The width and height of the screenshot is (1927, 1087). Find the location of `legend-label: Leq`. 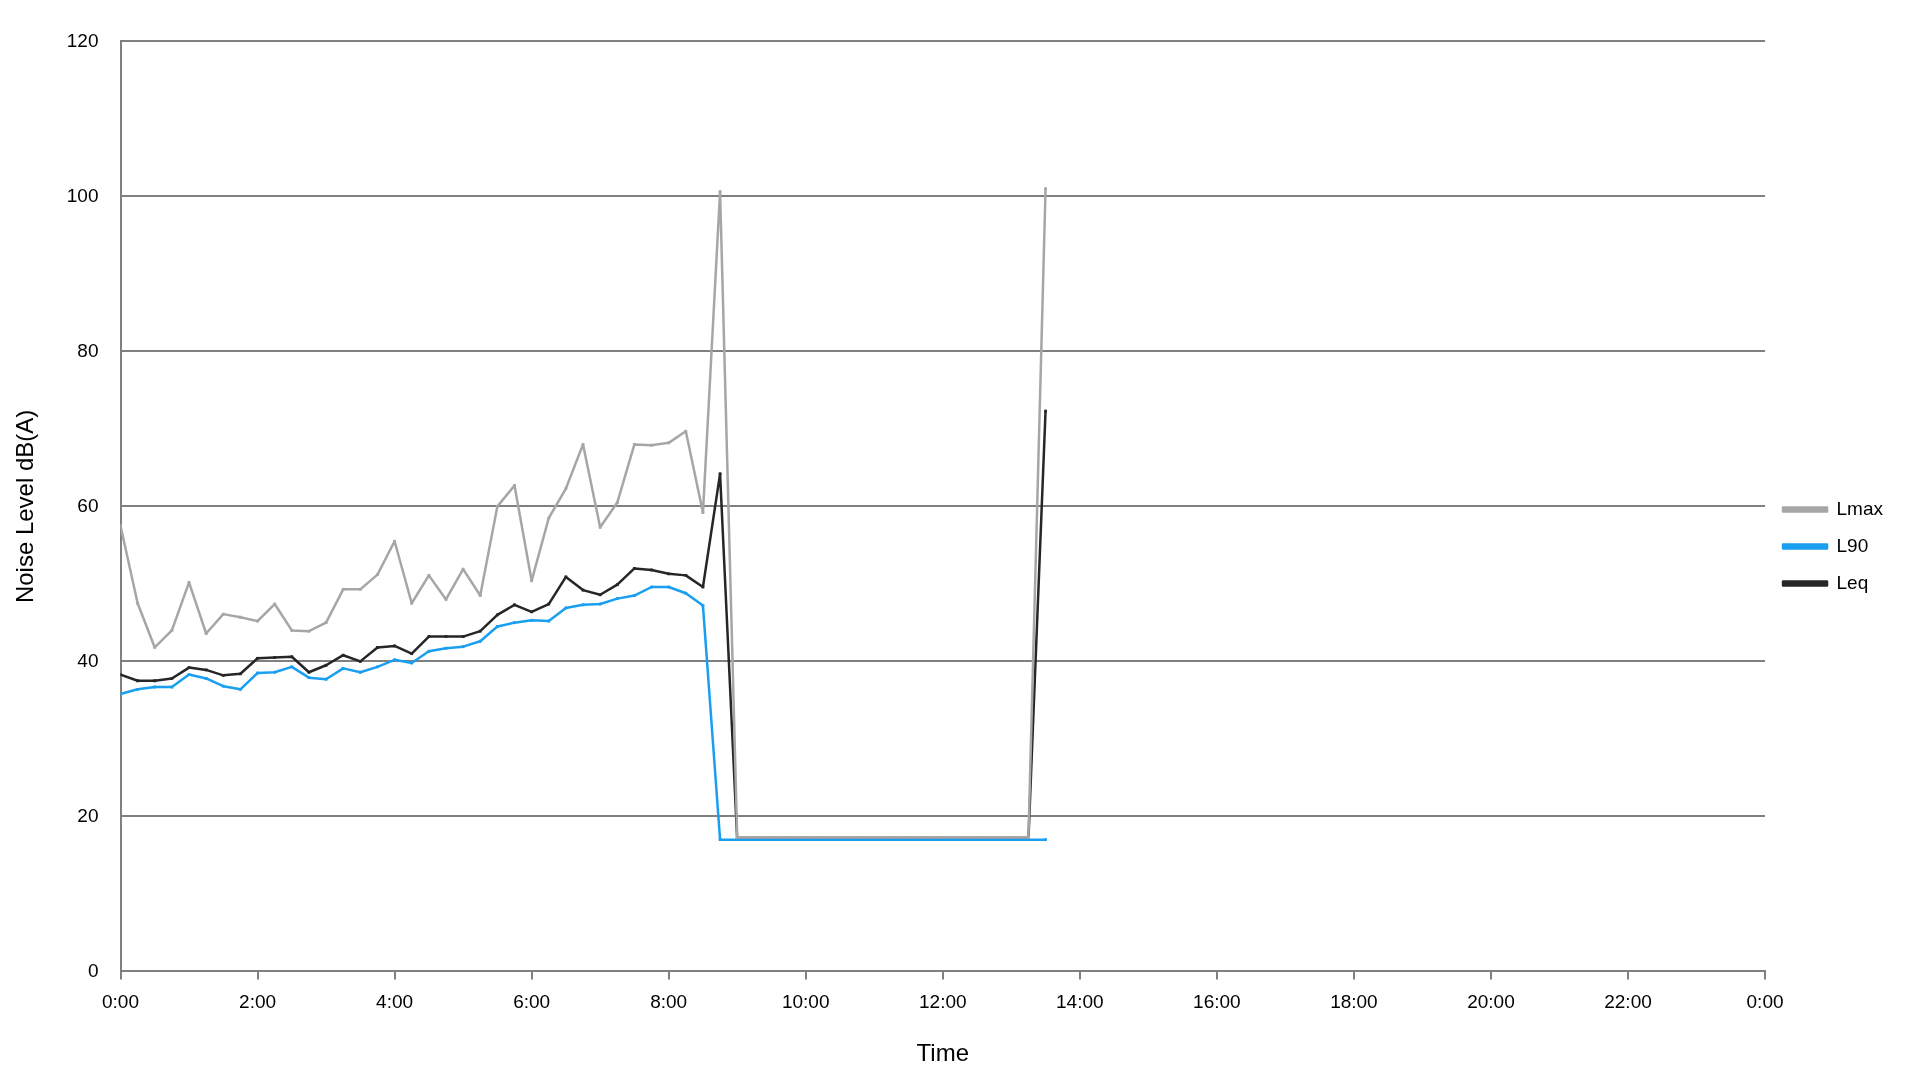

legend-label: Leq is located at coordinates (1852, 582).